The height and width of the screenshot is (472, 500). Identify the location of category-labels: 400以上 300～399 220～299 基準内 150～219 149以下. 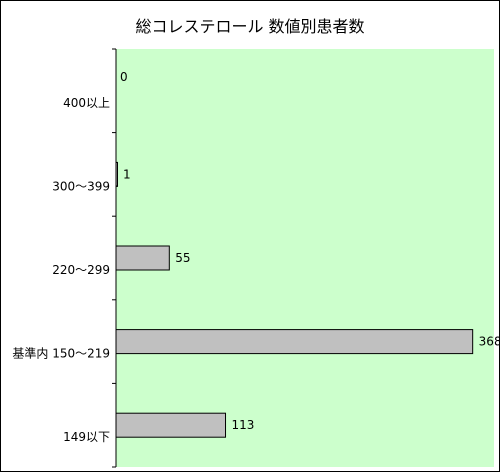
(61, 270).